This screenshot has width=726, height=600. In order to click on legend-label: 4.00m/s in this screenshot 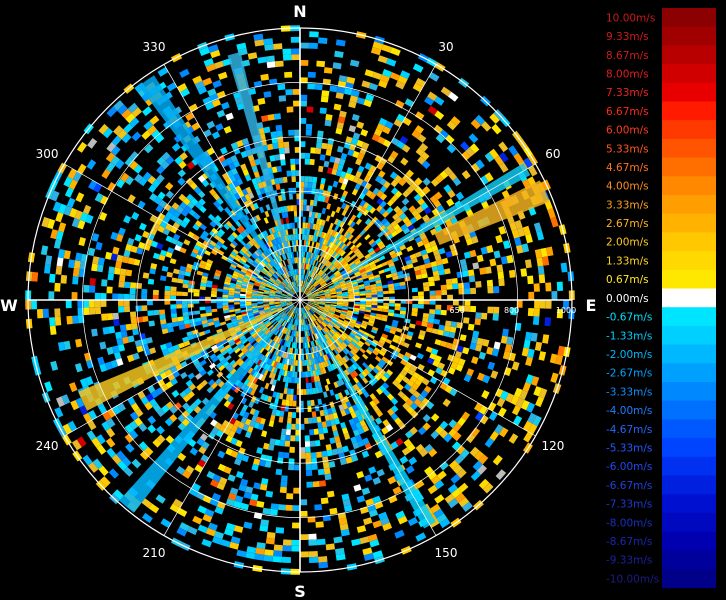, I will do `click(627, 187)`.